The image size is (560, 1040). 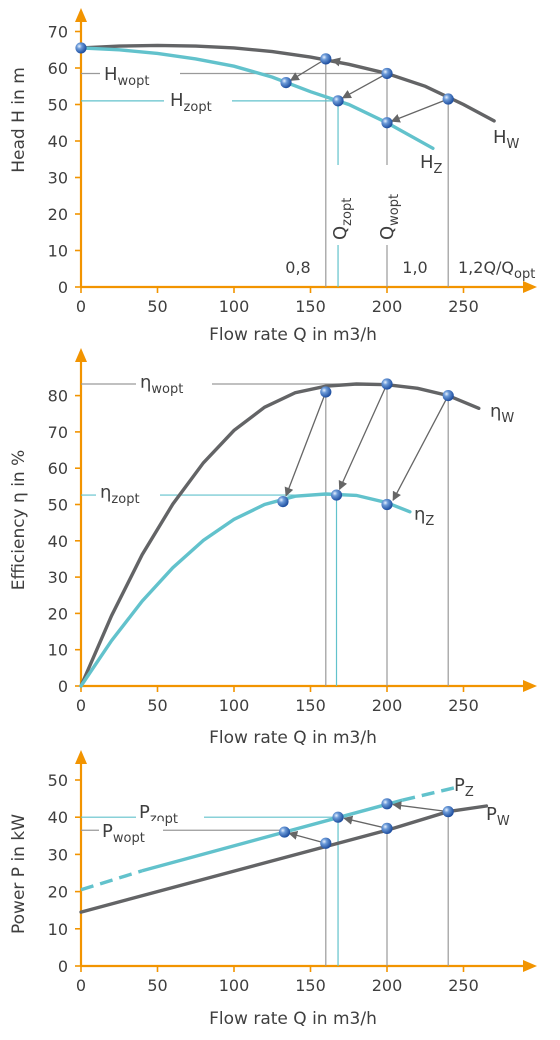 I want to click on ratio-0-8-label: 0,8, so click(x=297, y=267).